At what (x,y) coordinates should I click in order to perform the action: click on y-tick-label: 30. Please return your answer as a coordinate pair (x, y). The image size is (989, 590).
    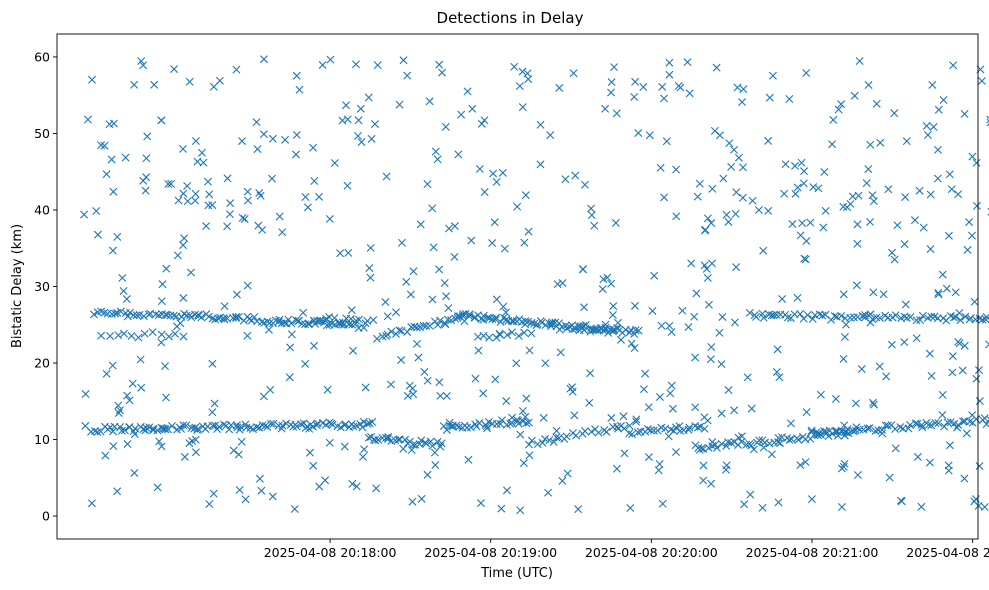
    Looking at the image, I should click on (42, 286).